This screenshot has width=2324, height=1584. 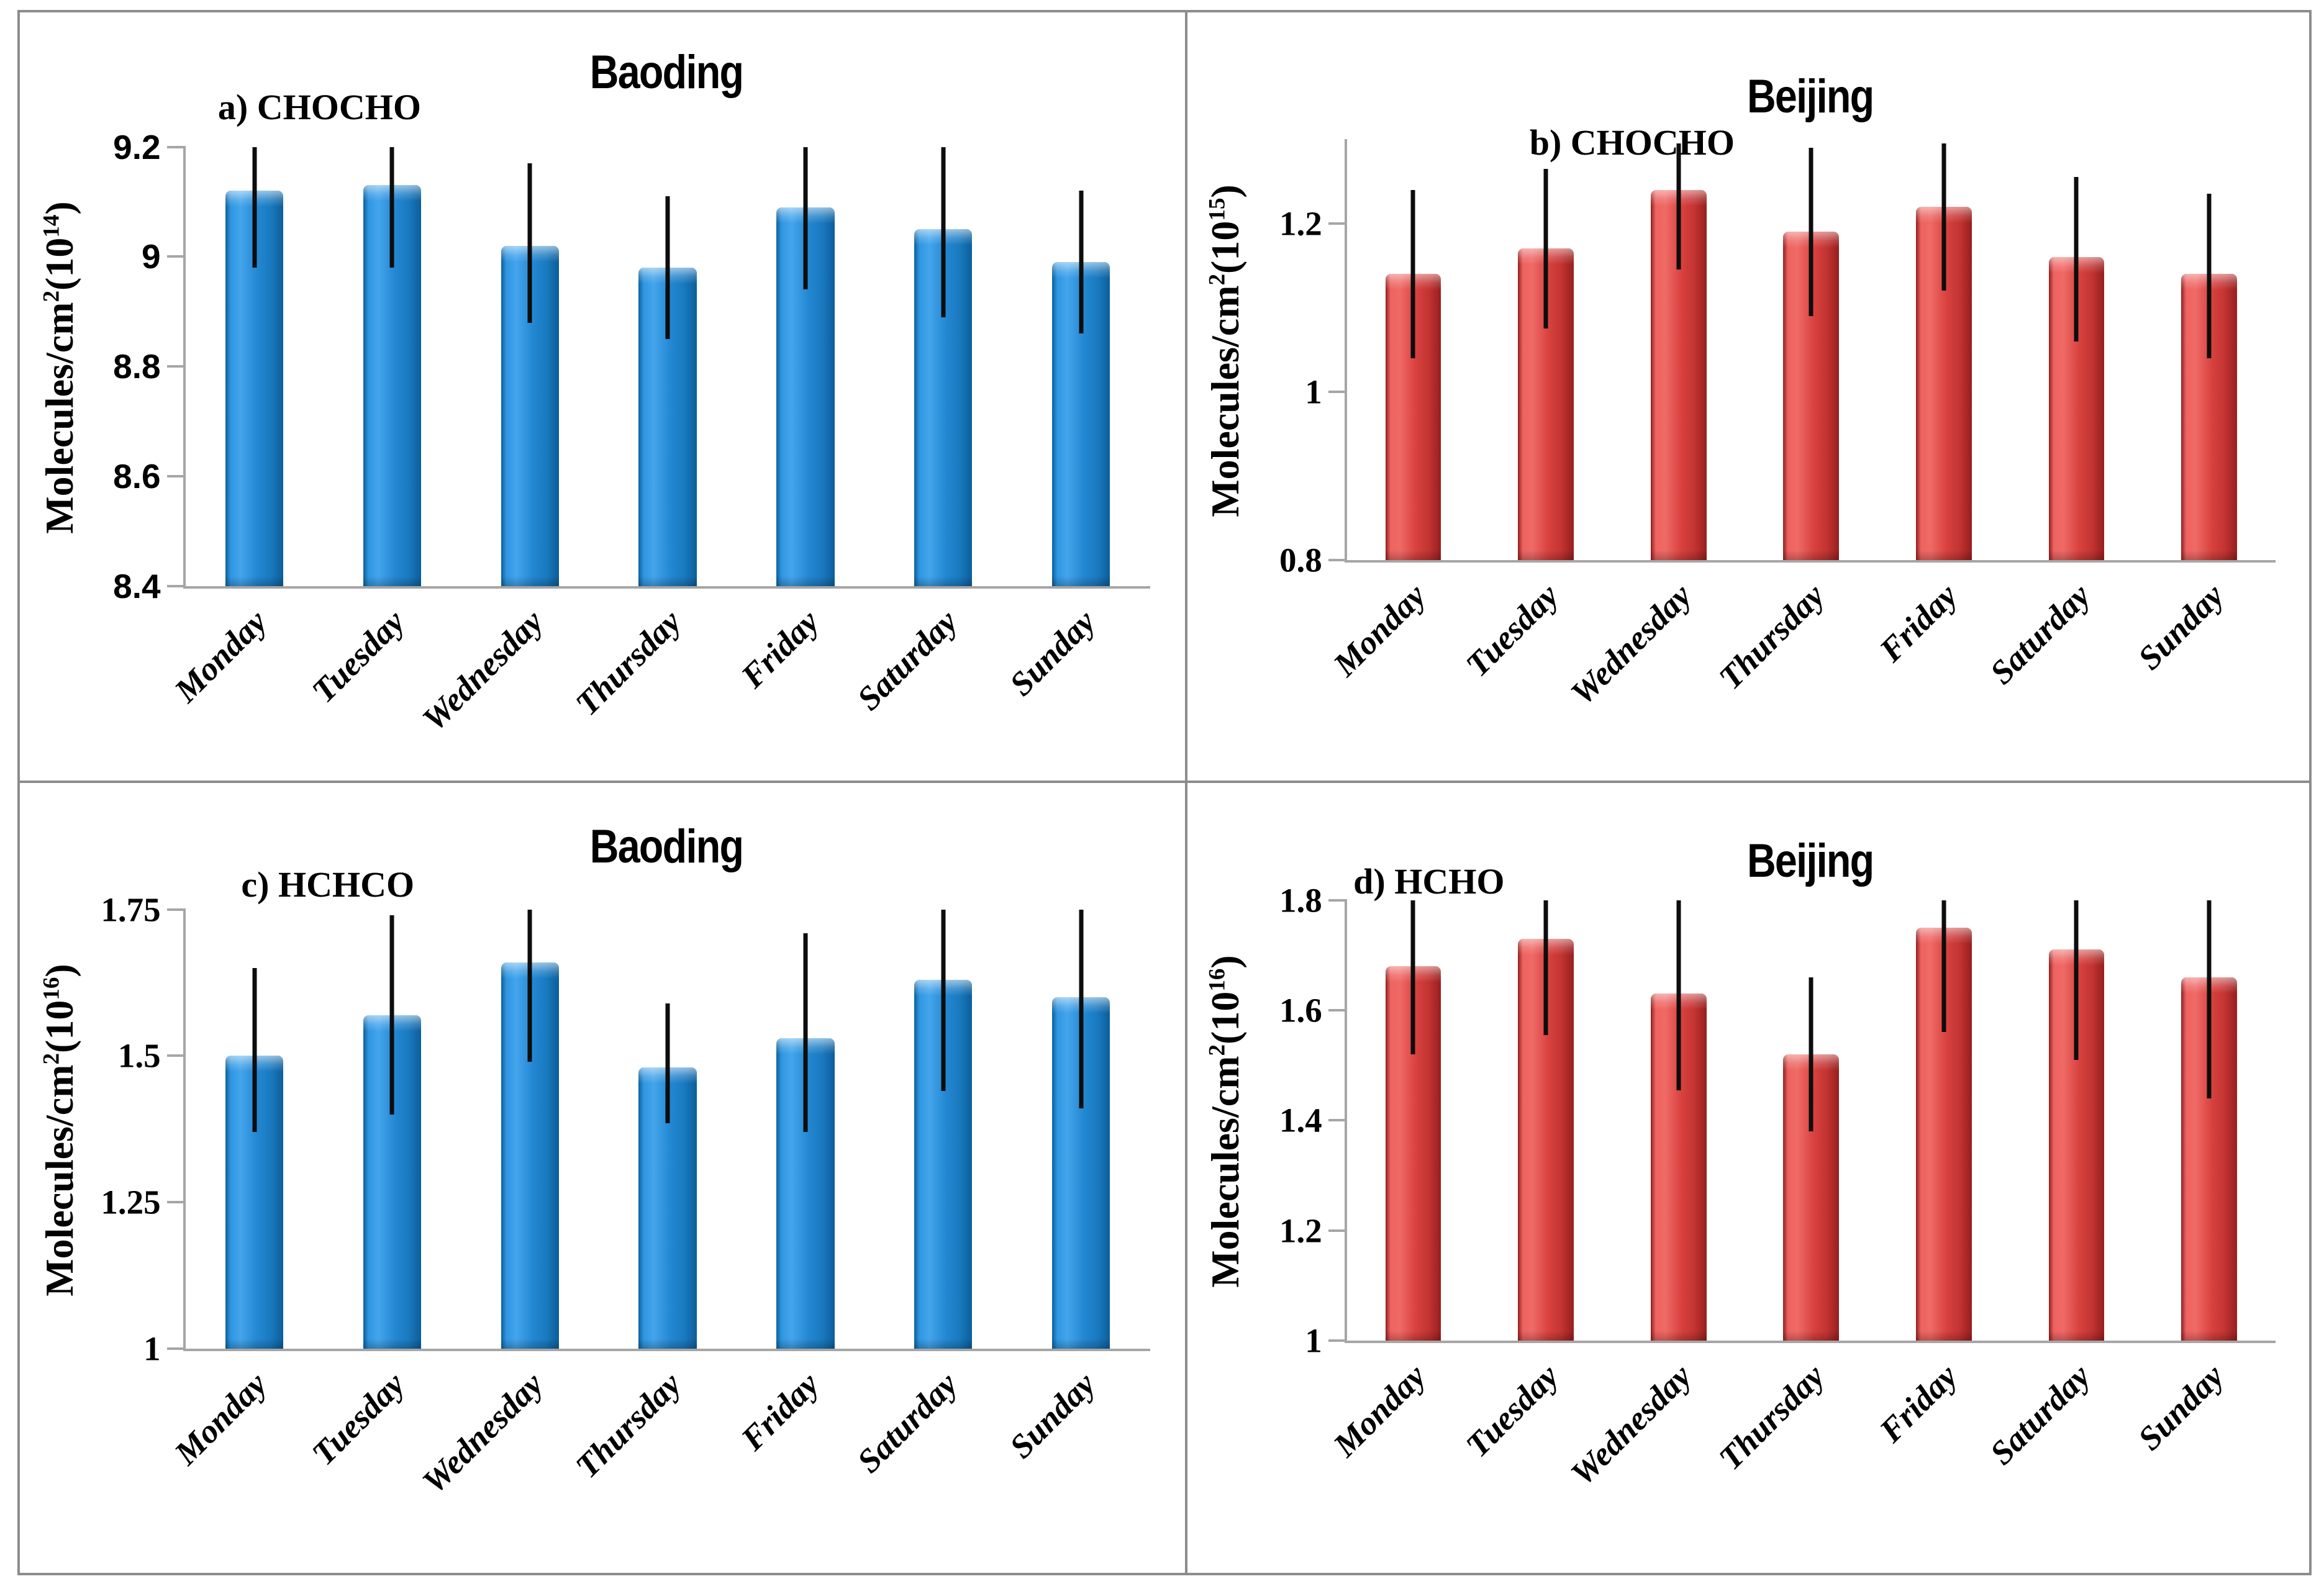 What do you see at coordinates (944, 408) in the screenshot?
I see `bar-saturday` at bounding box center [944, 408].